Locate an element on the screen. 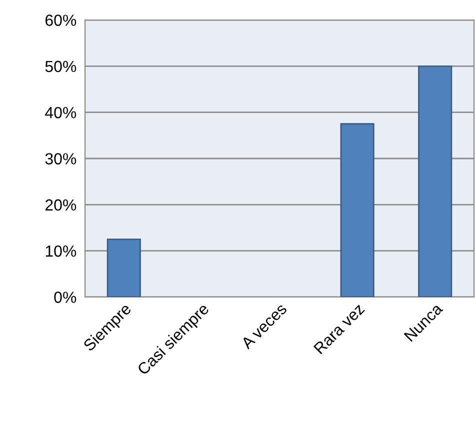  y-tick-label: 50% is located at coordinates (60, 66).